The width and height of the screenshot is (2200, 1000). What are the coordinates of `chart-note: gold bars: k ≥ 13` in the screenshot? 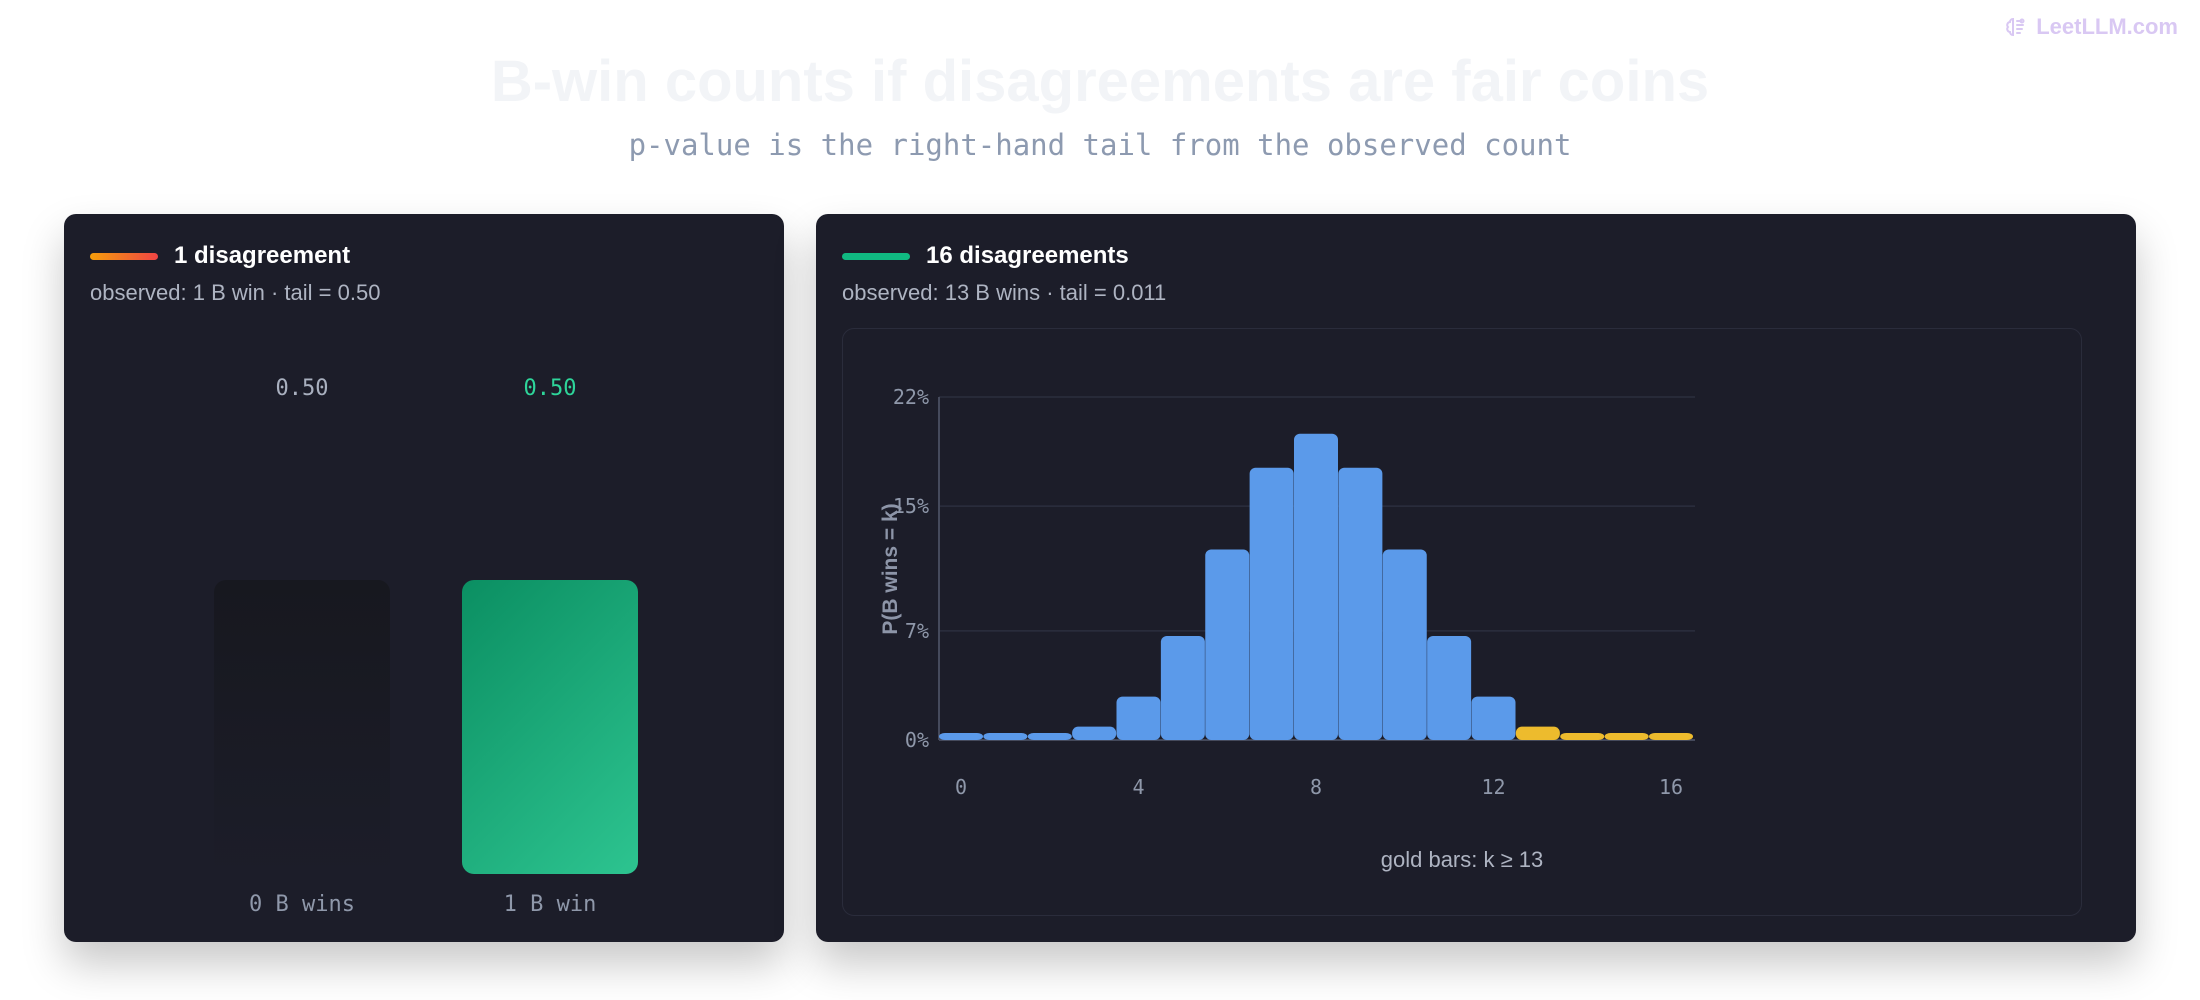 It's located at (1462, 859).